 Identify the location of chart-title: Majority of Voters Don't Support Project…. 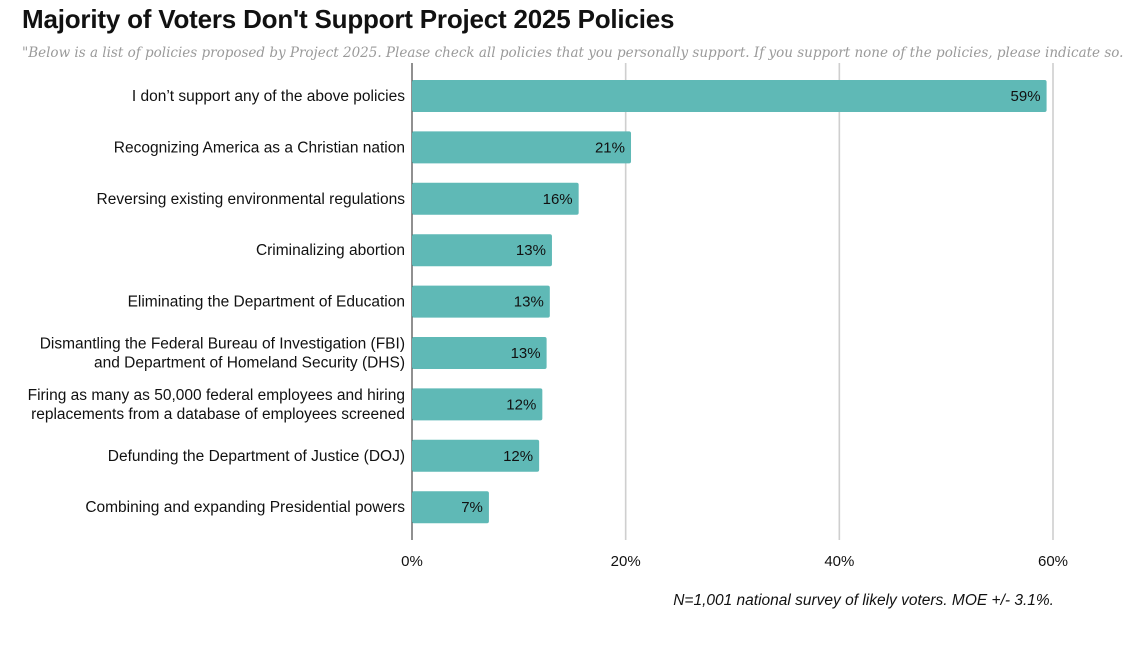
(348, 19).